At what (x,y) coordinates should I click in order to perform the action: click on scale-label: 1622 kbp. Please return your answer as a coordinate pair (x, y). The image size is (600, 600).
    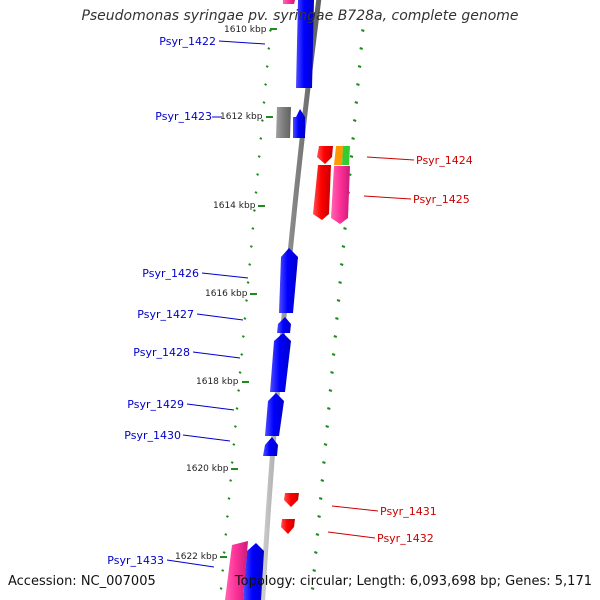
    Looking at the image, I should click on (196, 557).